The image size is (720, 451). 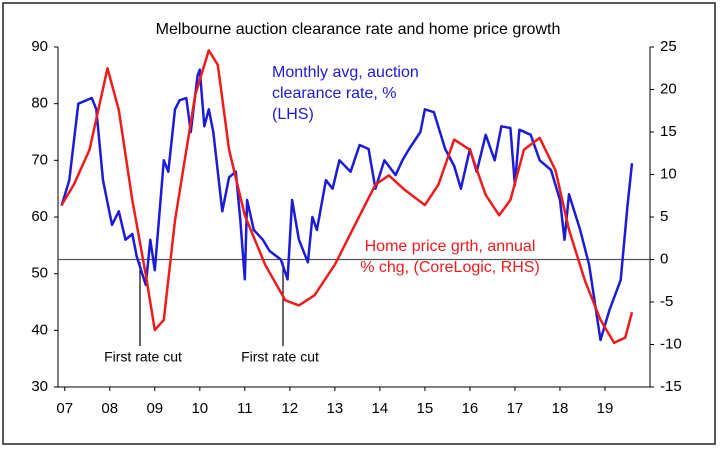 I want to click on y-tick-label: 50, so click(x=39, y=273).